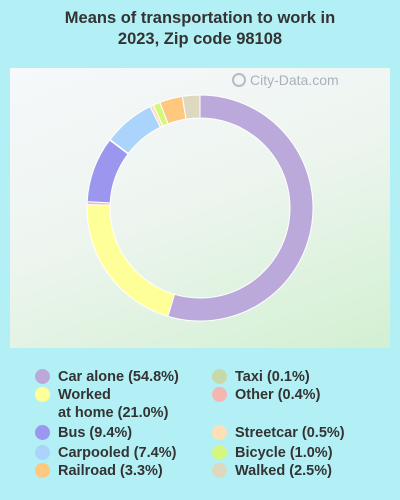  I want to click on legend-label: Carpooled (7.4%), so click(117, 453).